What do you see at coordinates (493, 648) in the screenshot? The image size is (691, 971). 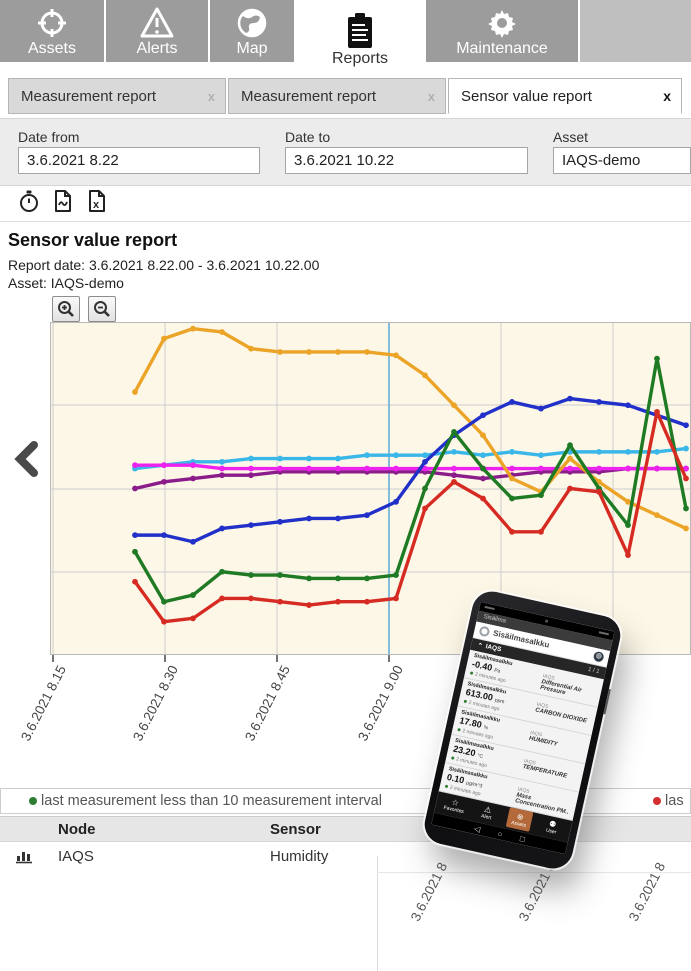 I see `section-label: IAQS` at bounding box center [493, 648].